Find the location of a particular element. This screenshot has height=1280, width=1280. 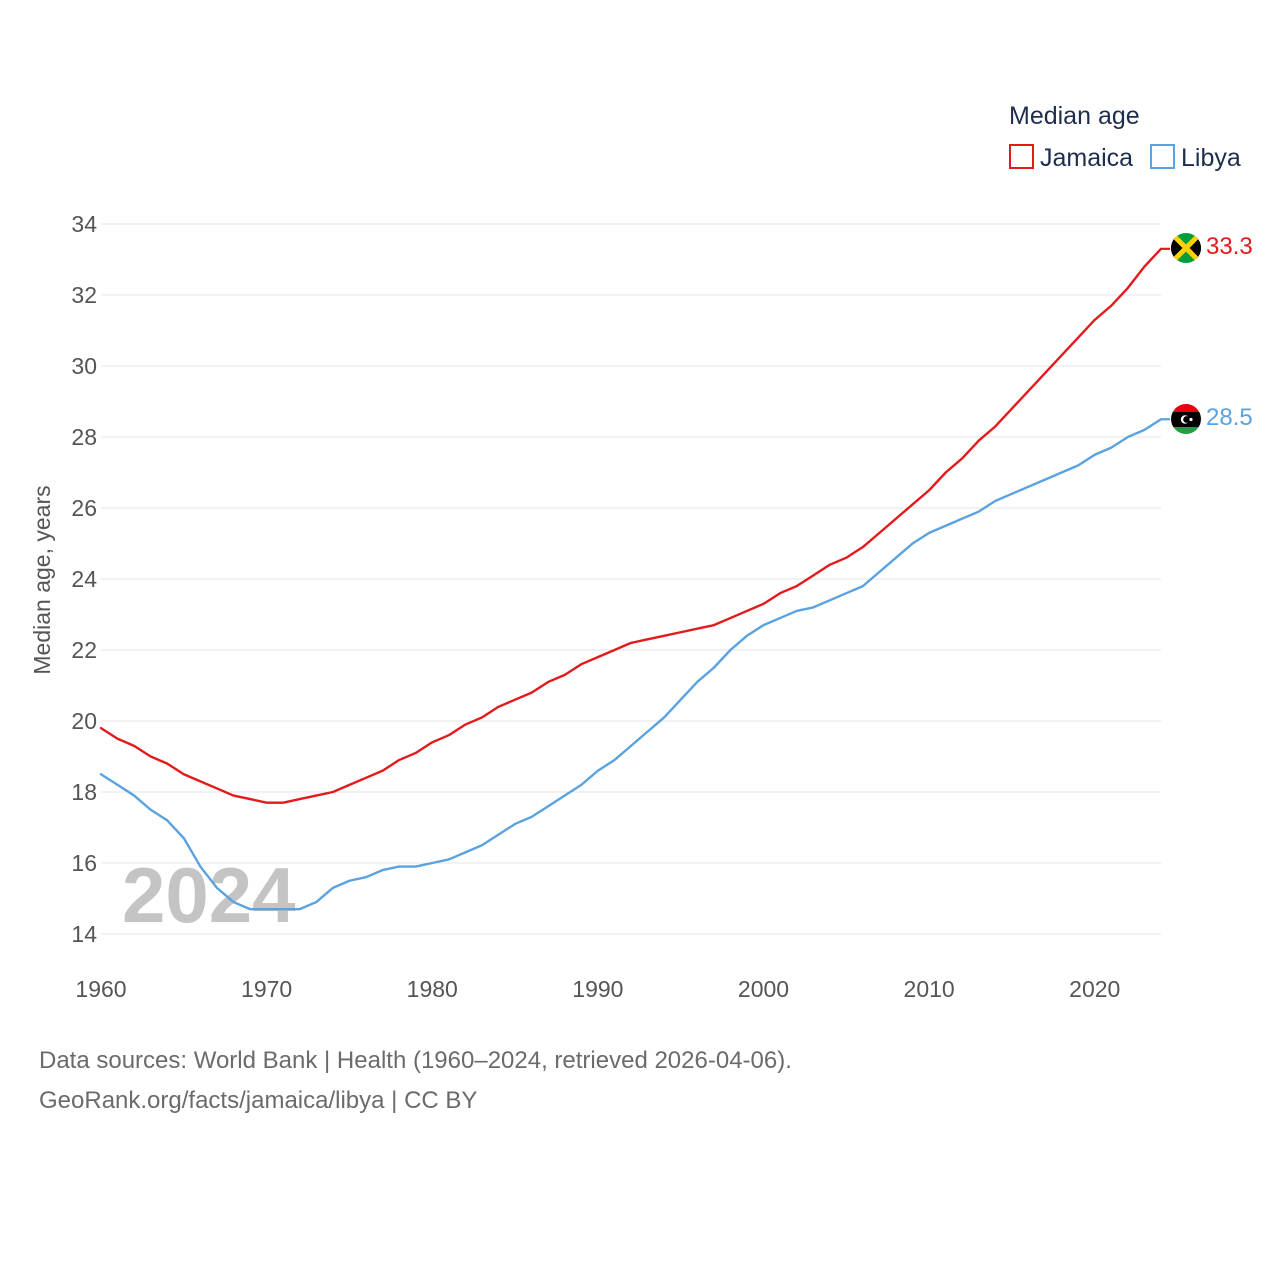

legend-swatch-libya is located at coordinates (1162, 156).